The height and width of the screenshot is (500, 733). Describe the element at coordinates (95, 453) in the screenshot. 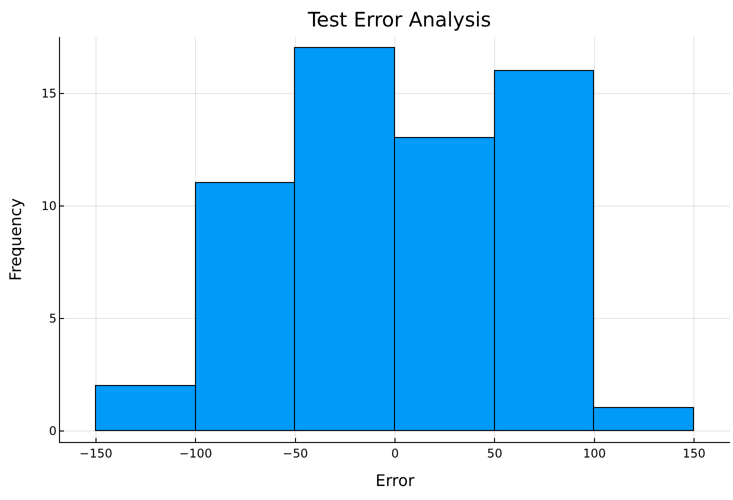

I see `x-tick-label: −150` at that location.